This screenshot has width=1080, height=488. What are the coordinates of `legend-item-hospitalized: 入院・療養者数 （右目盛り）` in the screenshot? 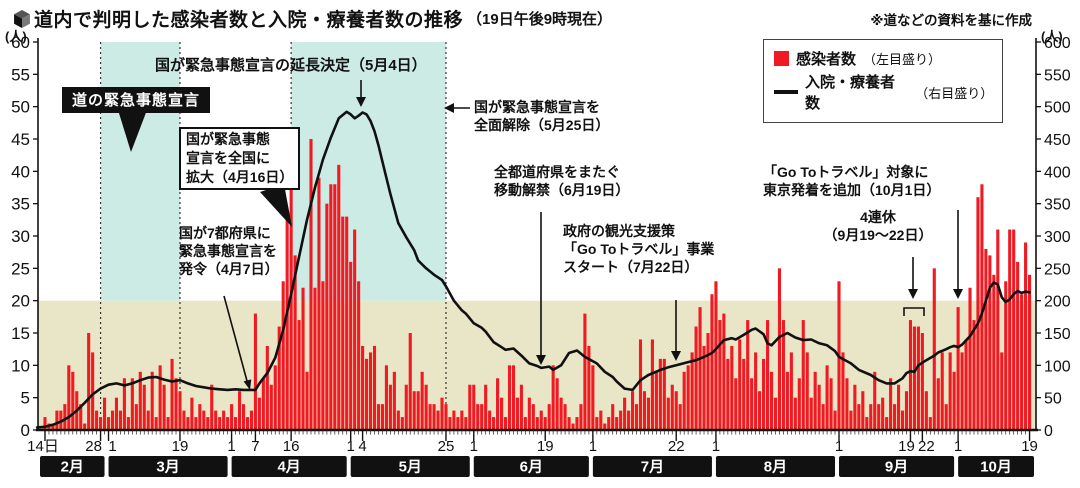 It's located at (883, 92).